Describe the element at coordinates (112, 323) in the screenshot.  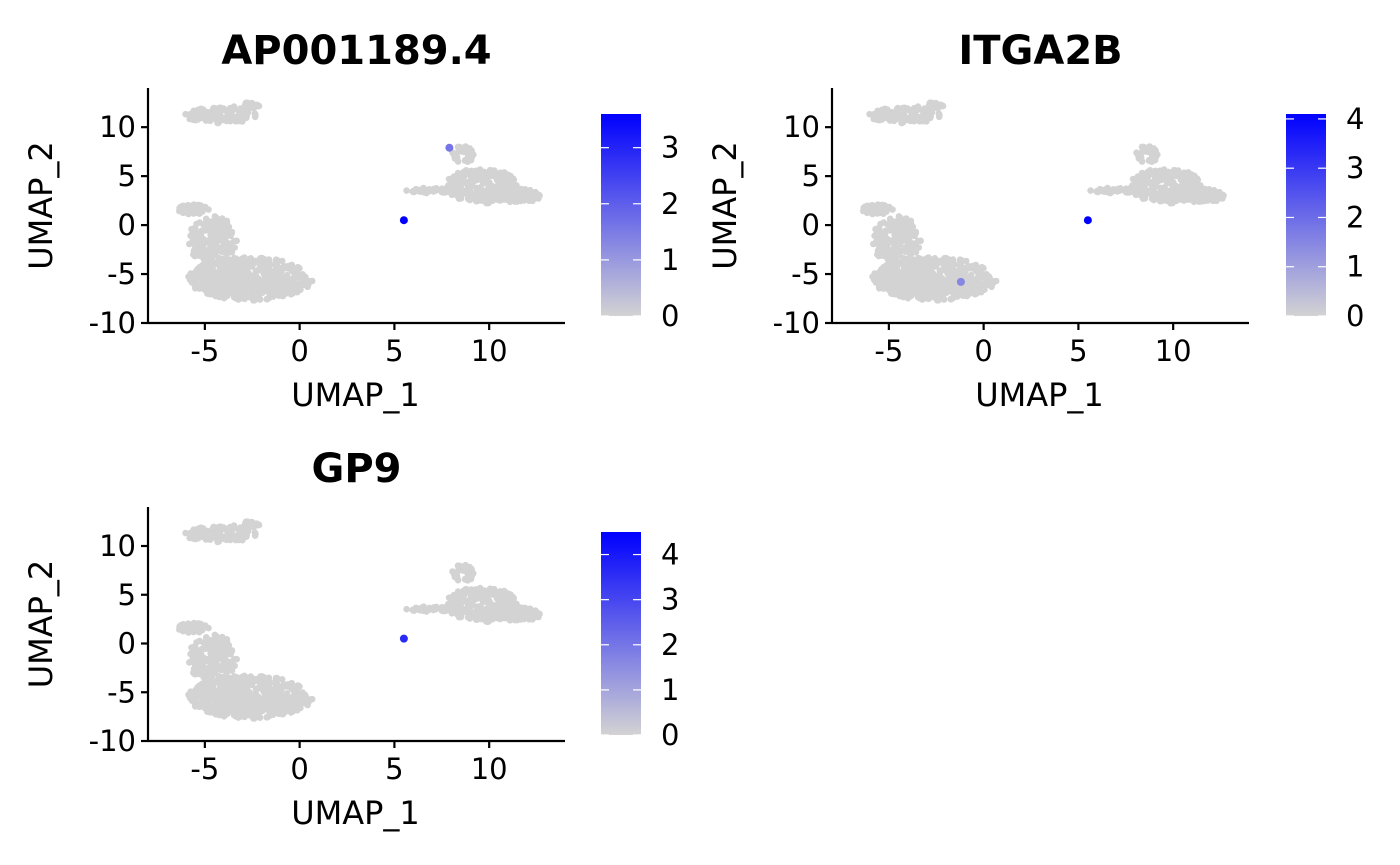
I see `y-tick-label: -10` at that location.